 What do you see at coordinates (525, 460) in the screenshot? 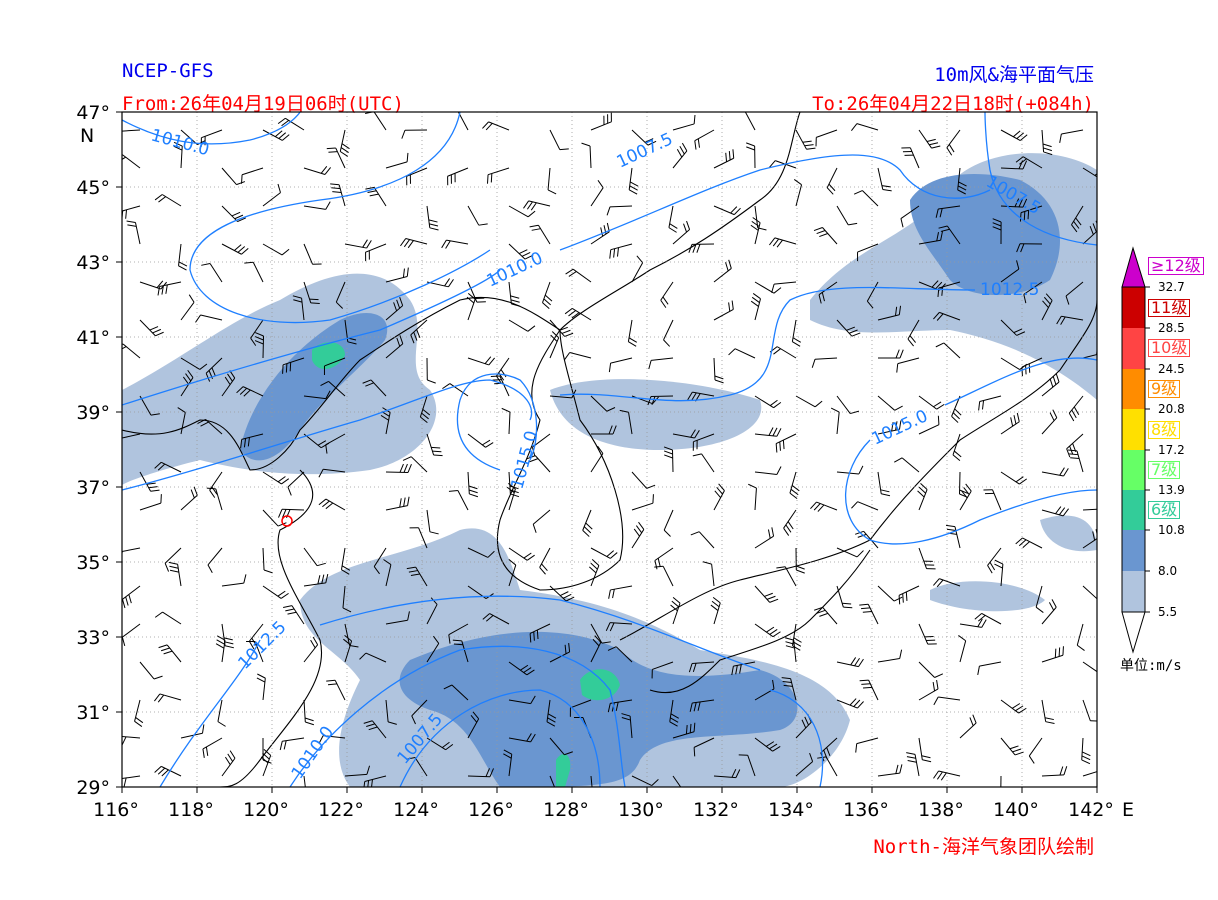
I see `isobar-label: 1015.0` at bounding box center [525, 460].